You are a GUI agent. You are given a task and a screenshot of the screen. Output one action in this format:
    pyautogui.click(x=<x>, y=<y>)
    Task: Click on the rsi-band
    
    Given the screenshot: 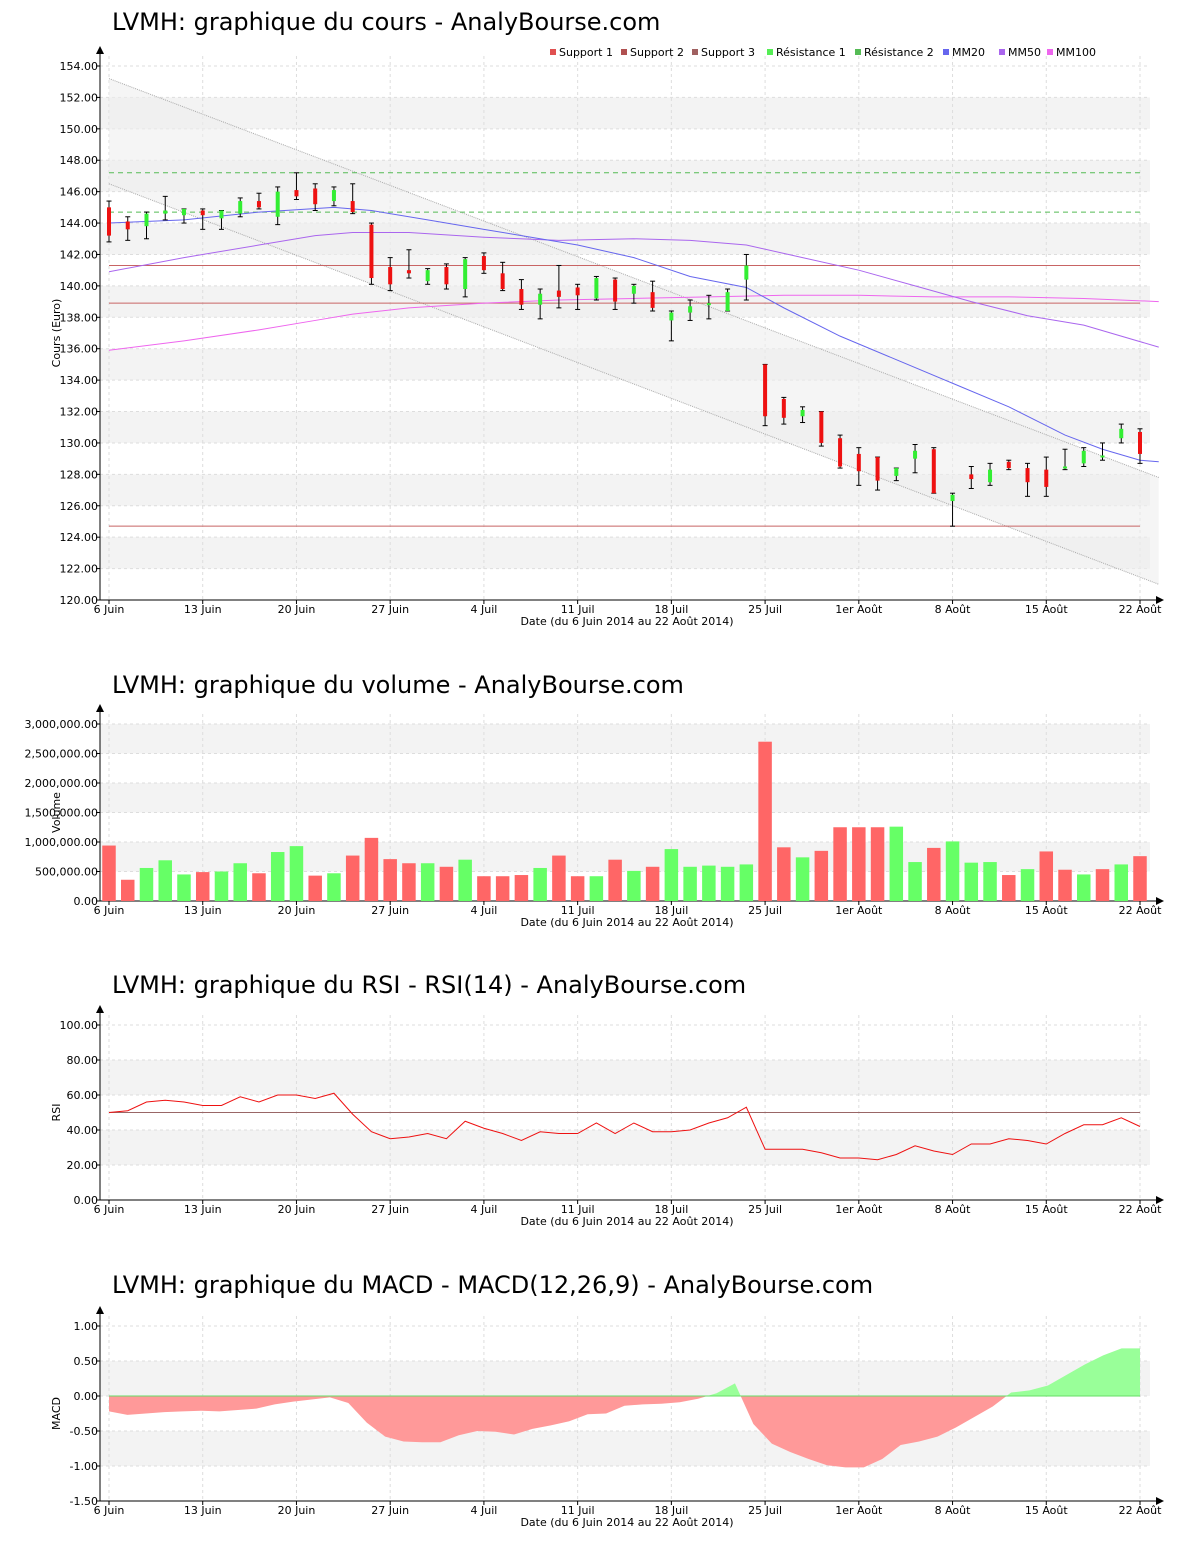 What is the action you would take?
    pyautogui.click(x=625, y=1147)
    